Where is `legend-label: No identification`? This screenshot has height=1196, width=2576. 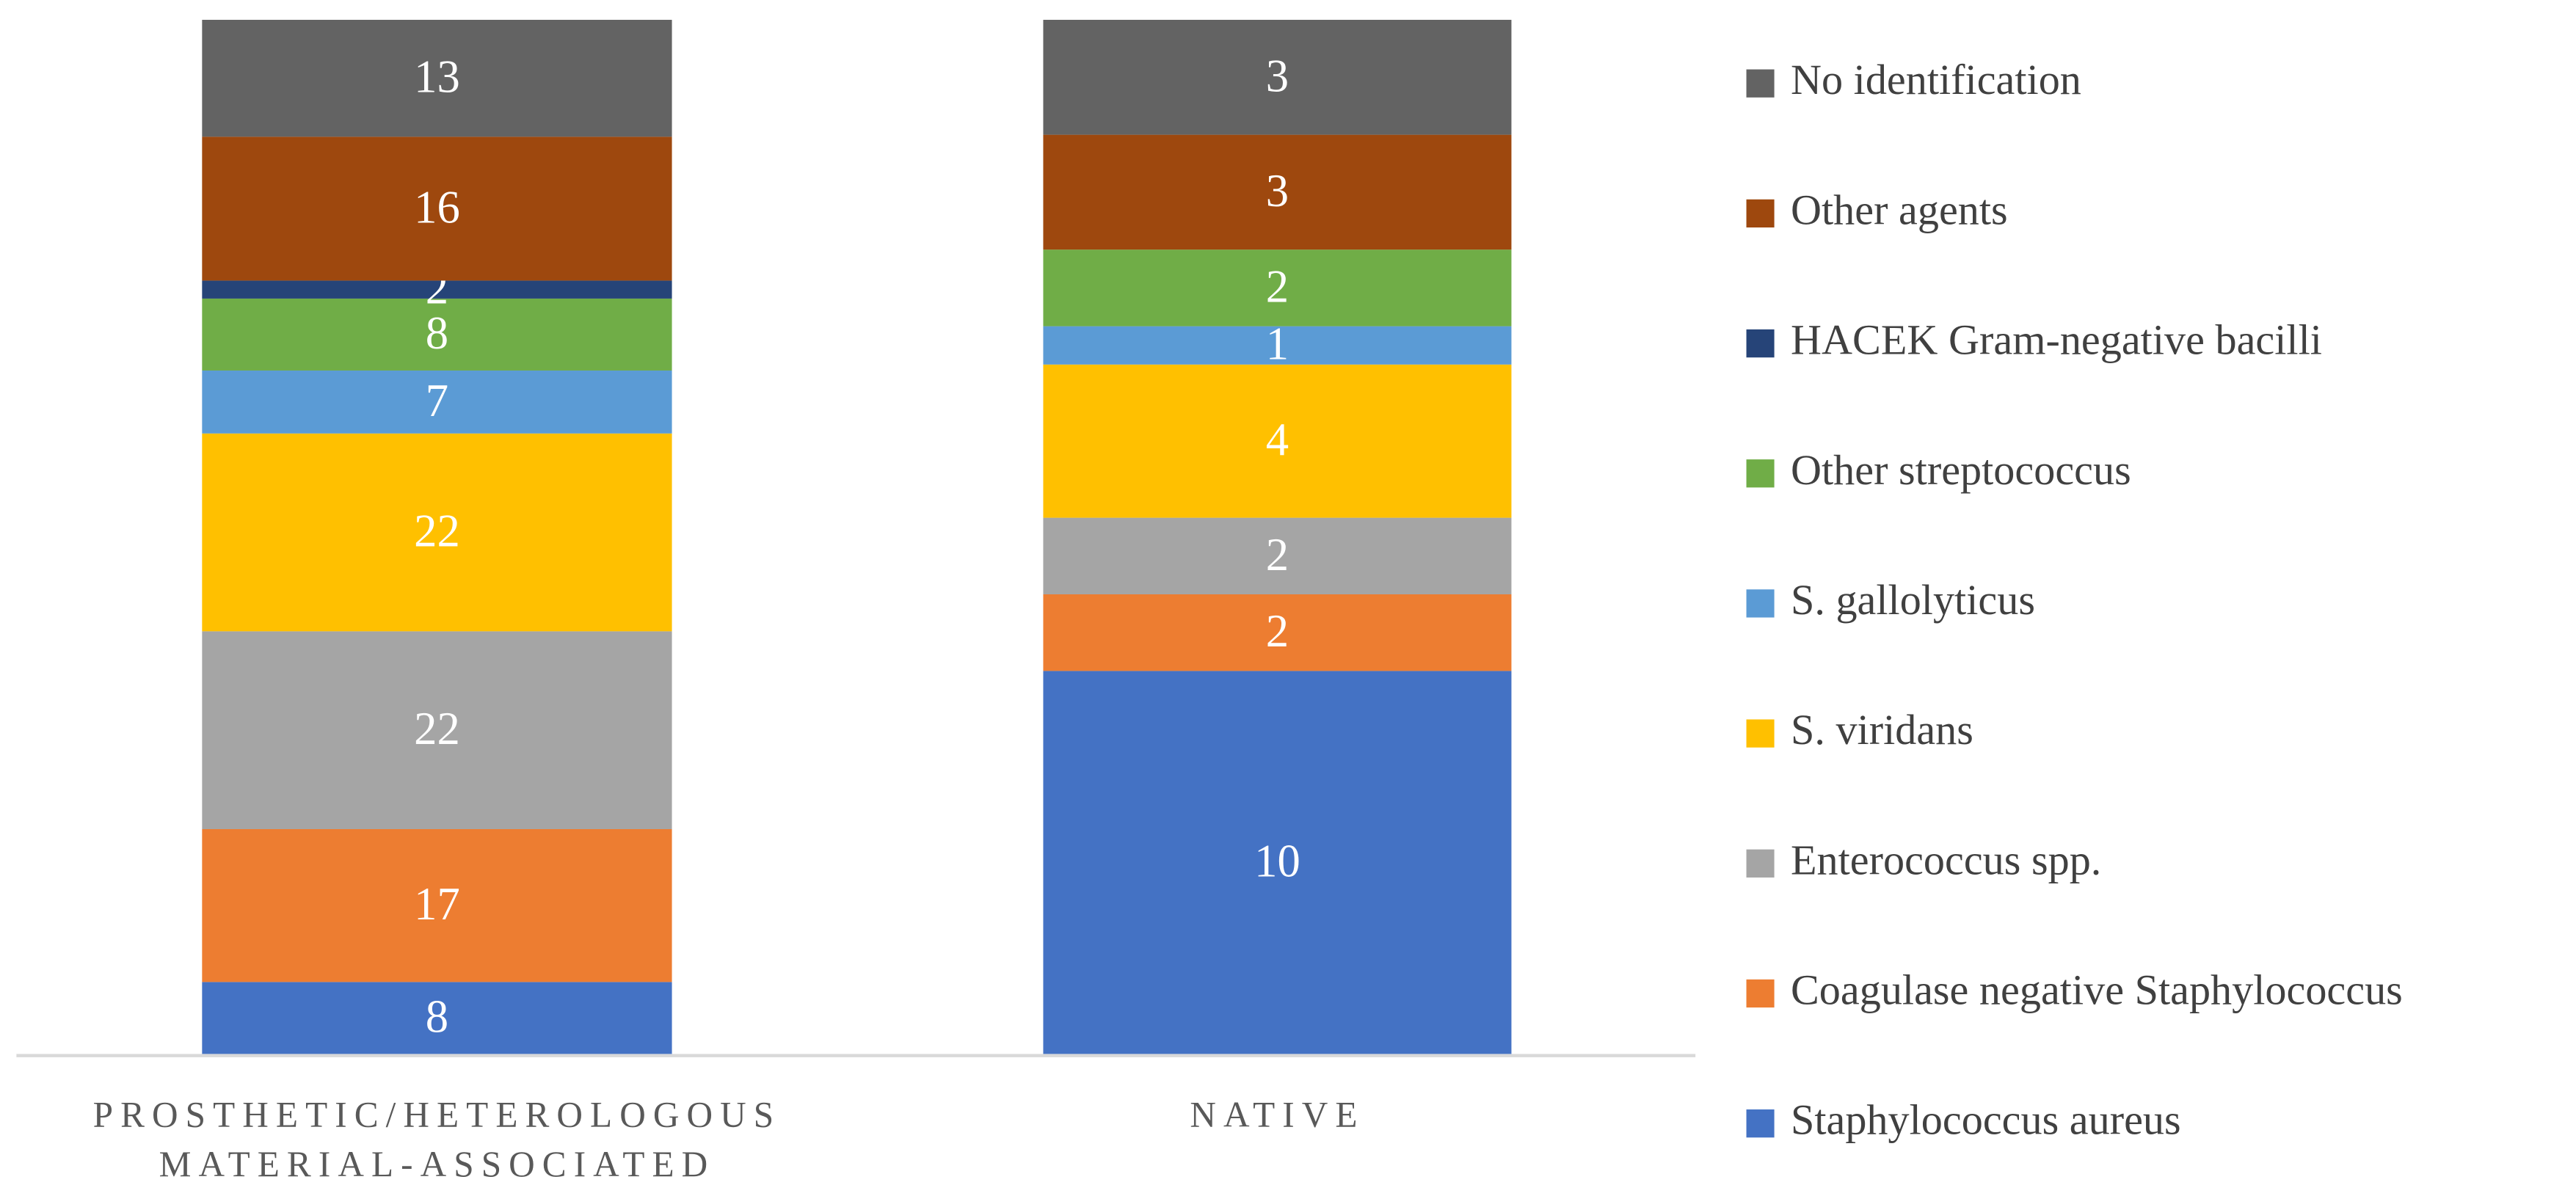
legend-label: No identification is located at coordinates (1936, 79).